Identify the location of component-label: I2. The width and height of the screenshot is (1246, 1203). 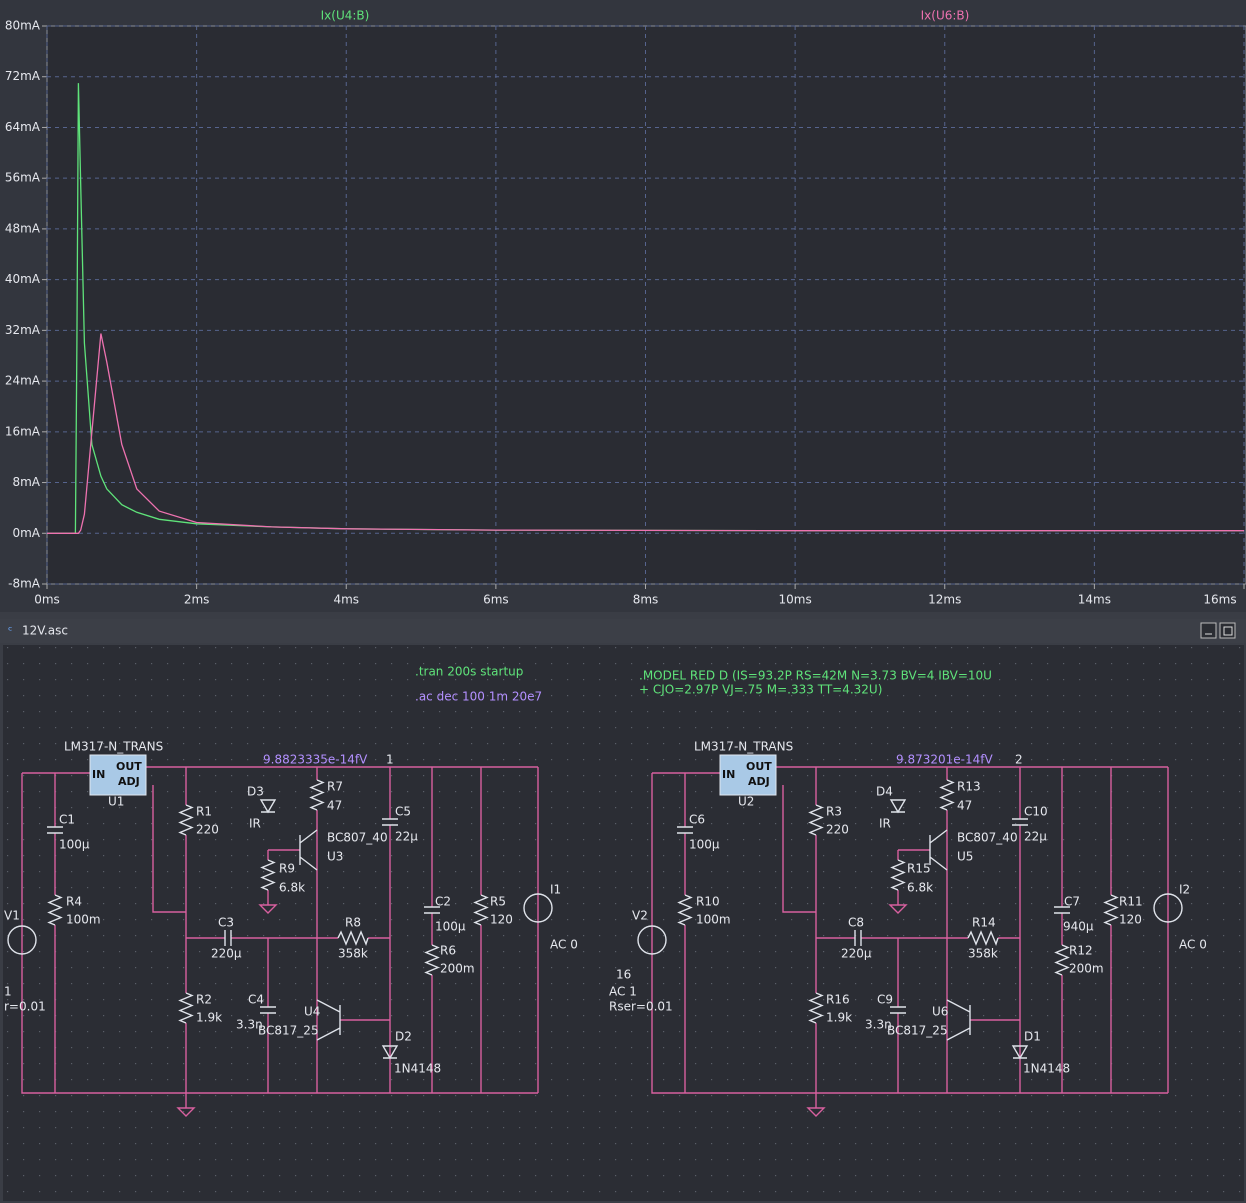
(1184, 890).